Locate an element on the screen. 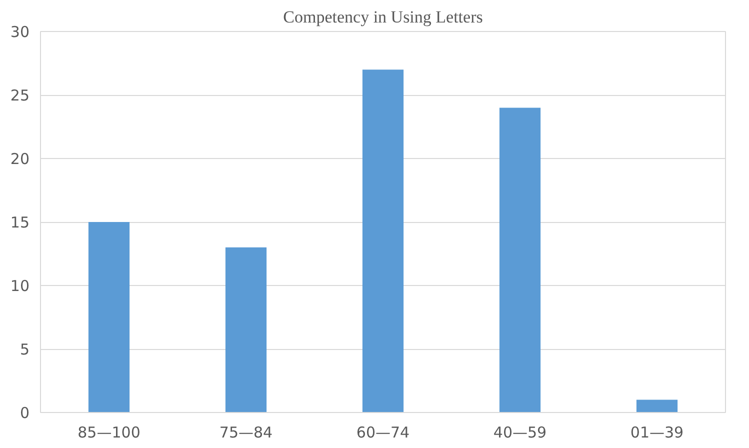 Image resolution: width=749 pixels, height=448 pixels. chart-title: Competency in Using Letters is located at coordinates (383, 17).